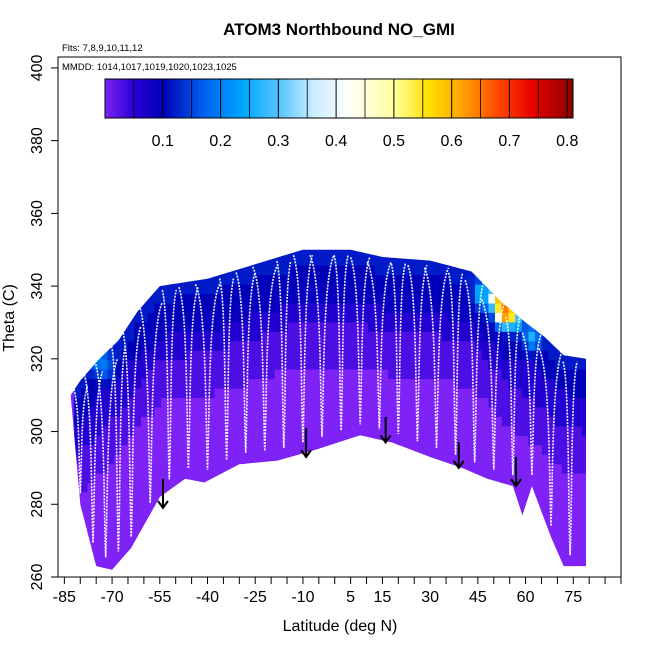  I want to click on descent-arrows, so click(339, 463).